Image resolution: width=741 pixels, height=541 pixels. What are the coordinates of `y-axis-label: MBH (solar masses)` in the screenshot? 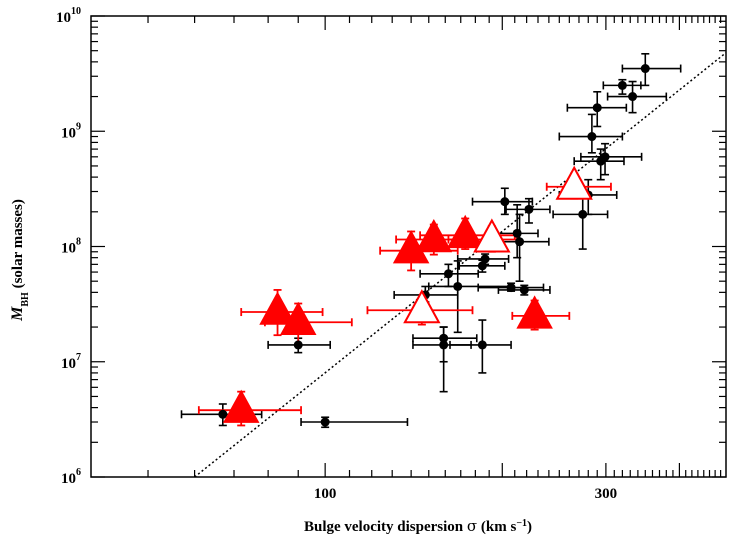 It's located at (20, 260).